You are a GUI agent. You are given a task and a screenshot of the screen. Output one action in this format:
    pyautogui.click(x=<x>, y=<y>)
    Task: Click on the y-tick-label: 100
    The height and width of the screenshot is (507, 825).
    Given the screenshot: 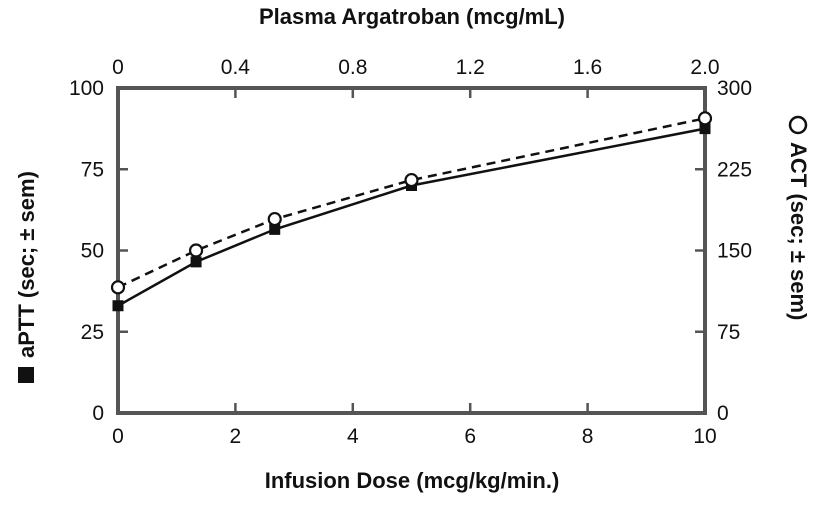 What is the action you would take?
    pyautogui.click(x=86, y=88)
    